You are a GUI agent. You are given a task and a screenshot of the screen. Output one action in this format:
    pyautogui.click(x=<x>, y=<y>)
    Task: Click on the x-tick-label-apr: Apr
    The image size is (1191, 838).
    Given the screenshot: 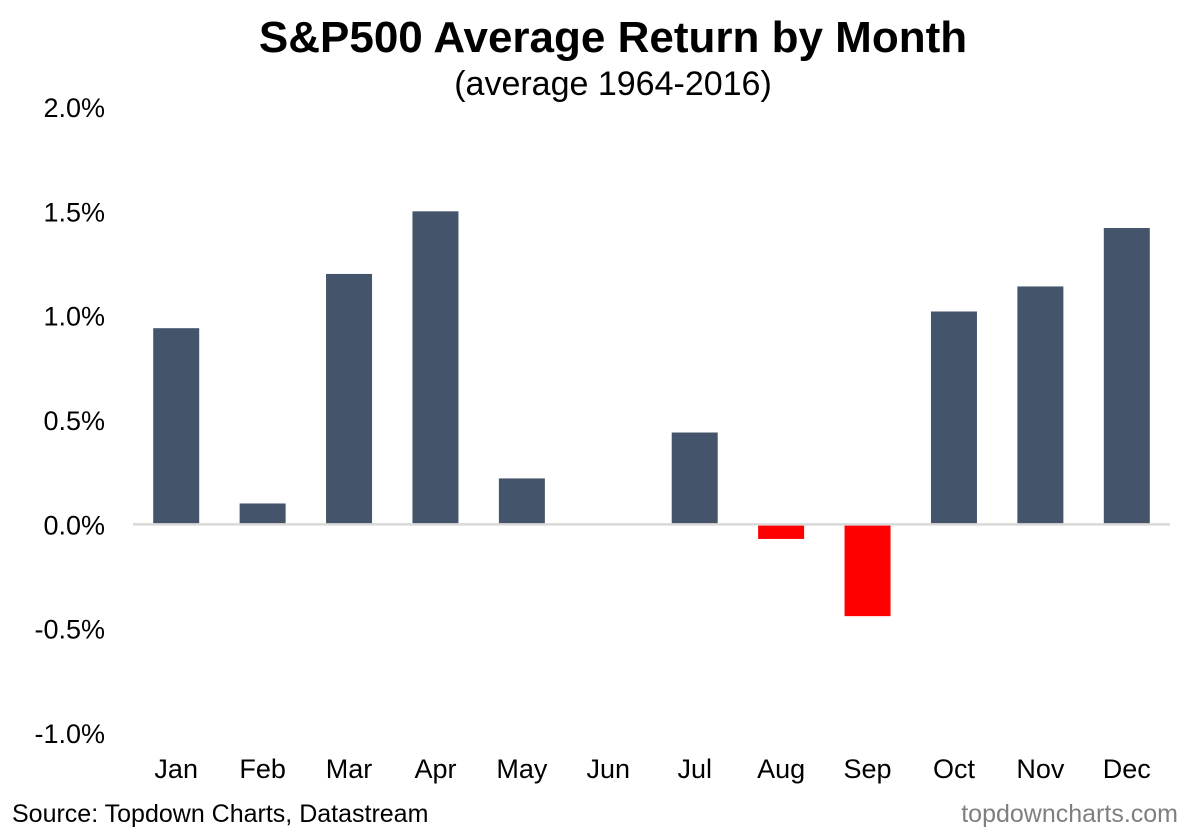 What is the action you would take?
    pyautogui.click(x=435, y=769)
    